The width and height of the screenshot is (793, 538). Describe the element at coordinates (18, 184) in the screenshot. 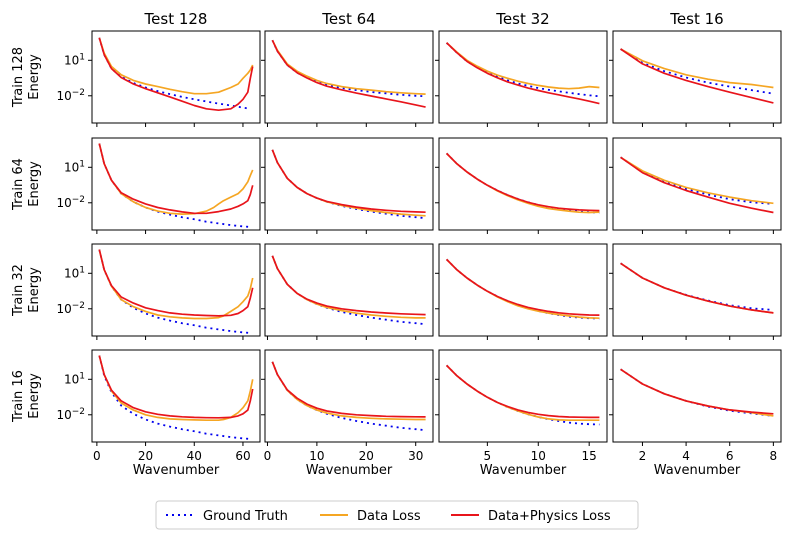

I see `row-label-train-64: Train 64` at that location.